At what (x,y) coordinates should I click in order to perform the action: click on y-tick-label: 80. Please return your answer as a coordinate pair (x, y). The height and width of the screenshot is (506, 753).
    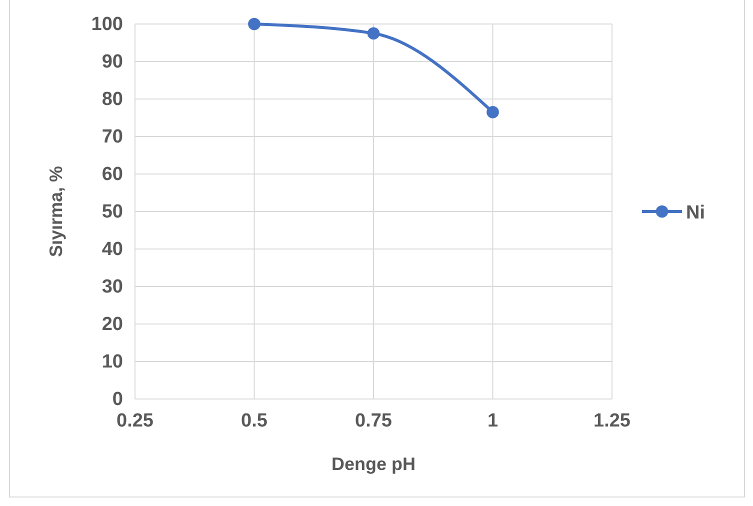
    Looking at the image, I should click on (112, 99).